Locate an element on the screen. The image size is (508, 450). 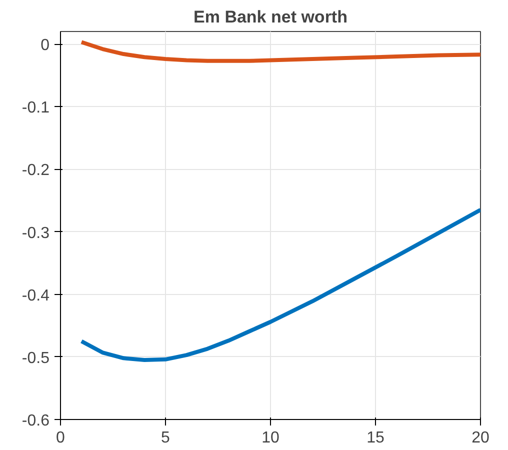
y-tick-label: -0.1 is located at coordinates (36, 108).